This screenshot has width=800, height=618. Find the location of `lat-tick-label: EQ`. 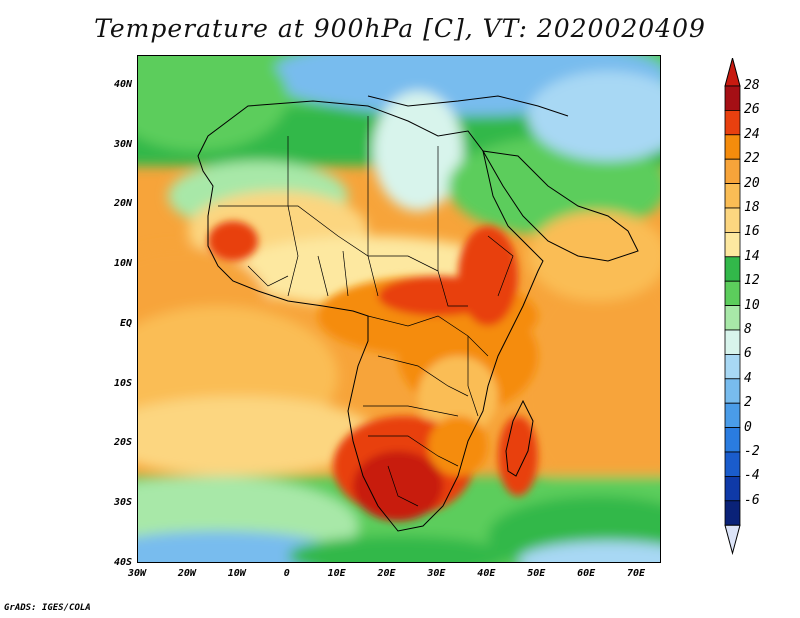

lat-tick-label: EQ is located at coordinates (125, 323).